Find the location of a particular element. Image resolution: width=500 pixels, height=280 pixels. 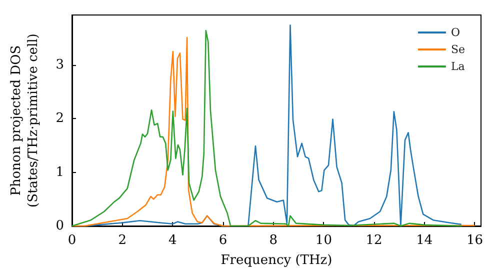

legend-label: O is located at coordinates (455, 32).